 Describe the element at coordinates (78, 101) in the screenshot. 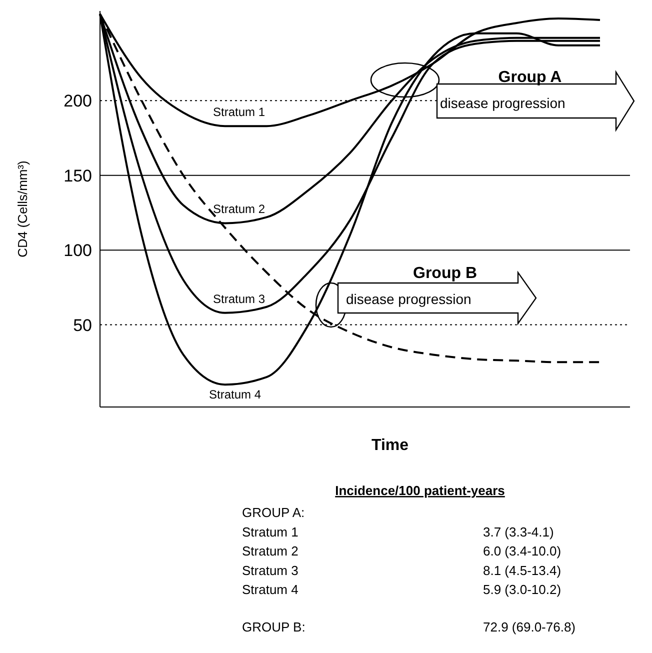

I see `y-tick-label: 200` at that location.